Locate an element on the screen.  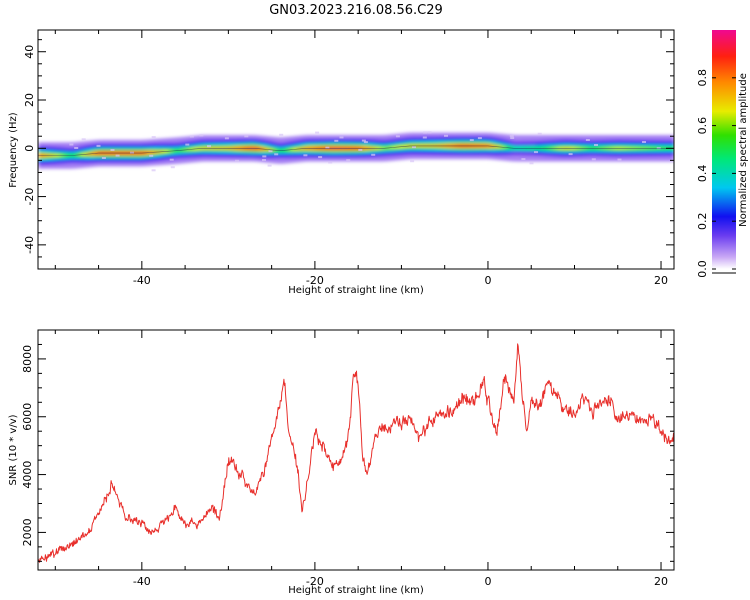
y-tick-label: 40 is located at coordinates (29, 52).